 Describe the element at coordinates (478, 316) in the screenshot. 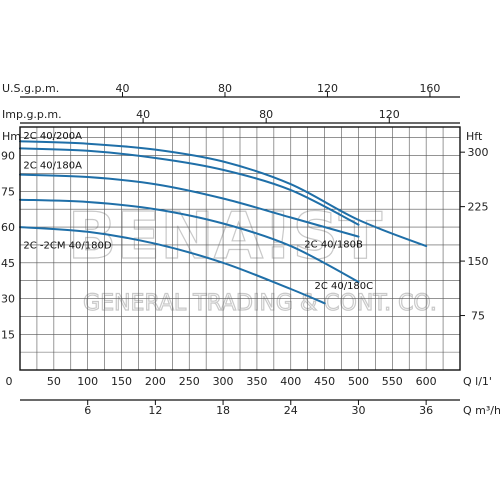

I see `y-right-tick-label: 75` at that location.